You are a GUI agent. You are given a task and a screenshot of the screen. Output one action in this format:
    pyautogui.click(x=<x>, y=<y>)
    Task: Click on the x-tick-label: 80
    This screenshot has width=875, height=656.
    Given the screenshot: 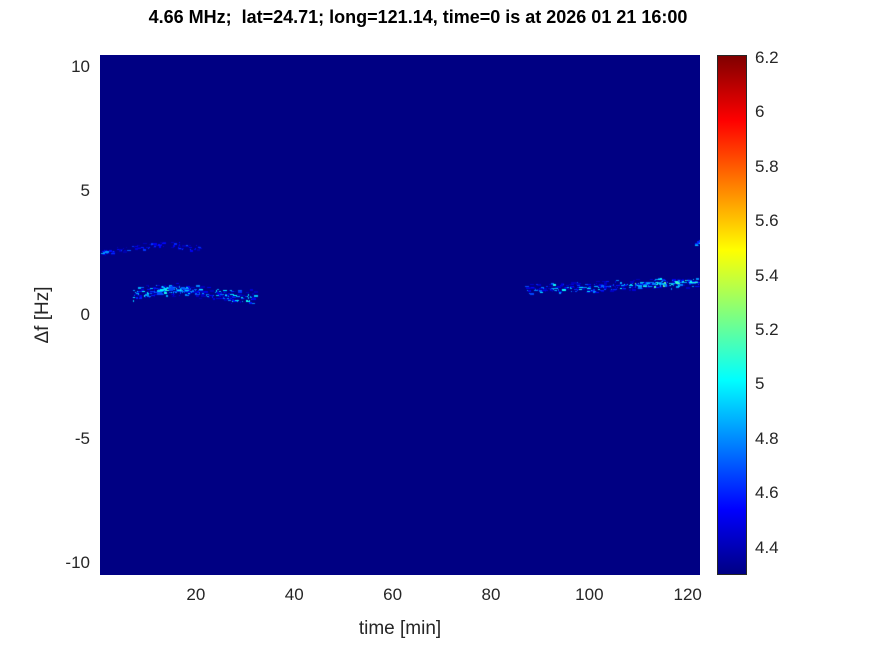 What is the action you would take?
    pyautogui.click(x=491, y=594)
    